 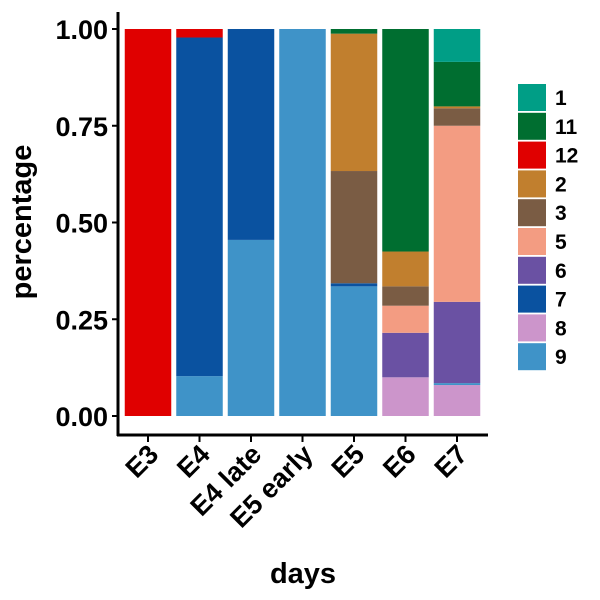 I want to click on legend-label-5: 5, so click(x=561, y=242).